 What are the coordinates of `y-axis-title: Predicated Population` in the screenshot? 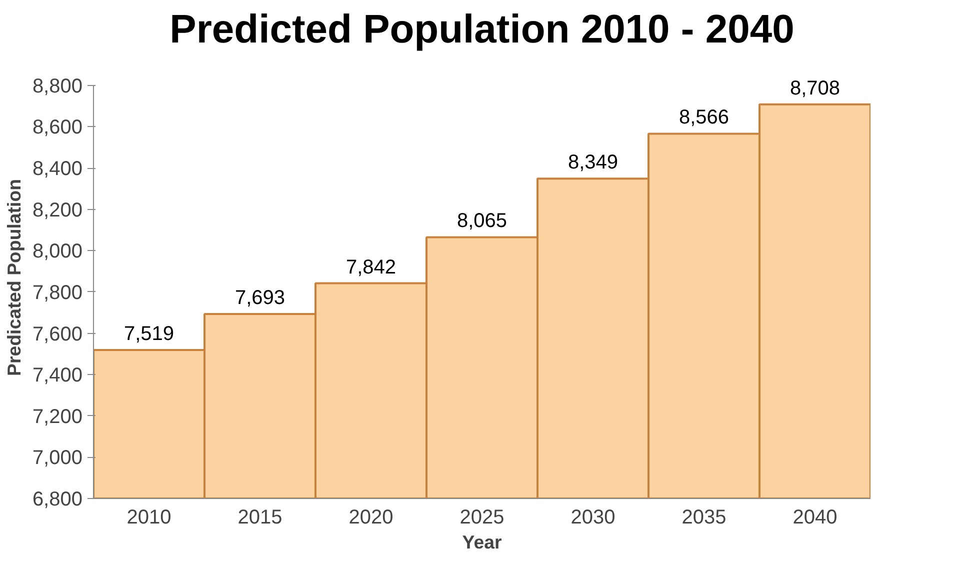 It's located at (13, 277).